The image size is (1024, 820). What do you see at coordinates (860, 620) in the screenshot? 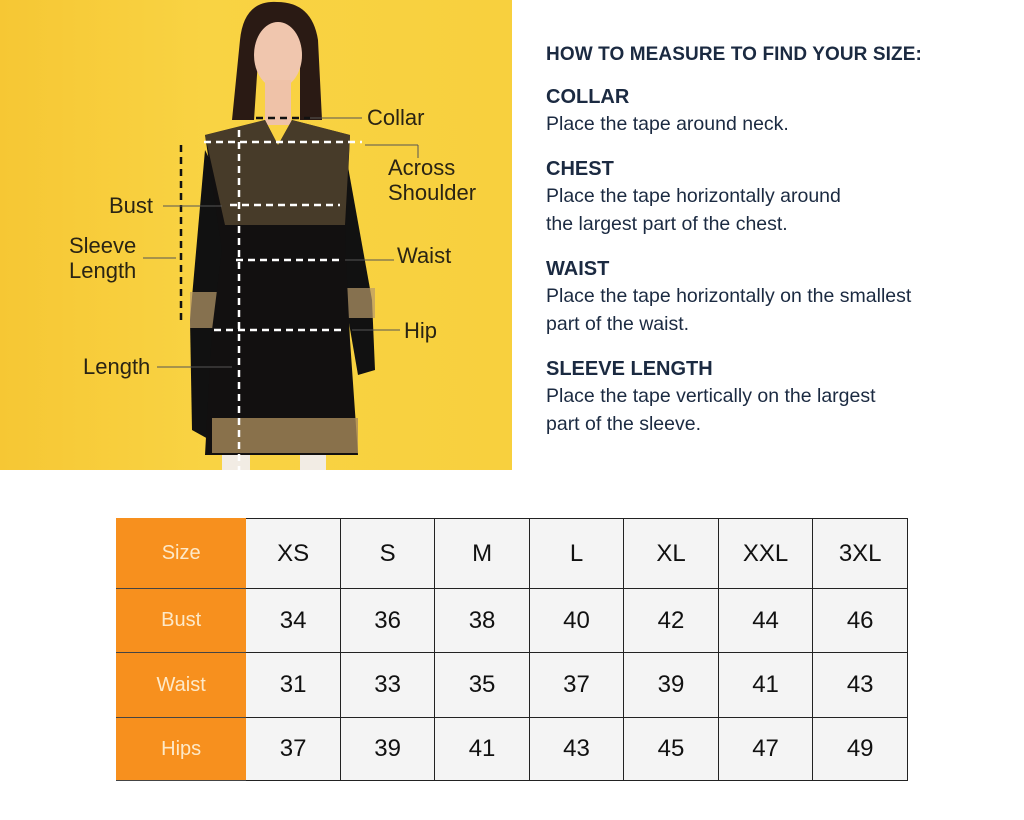
I see `table-cell: 46` at bounding box center [860, 620].